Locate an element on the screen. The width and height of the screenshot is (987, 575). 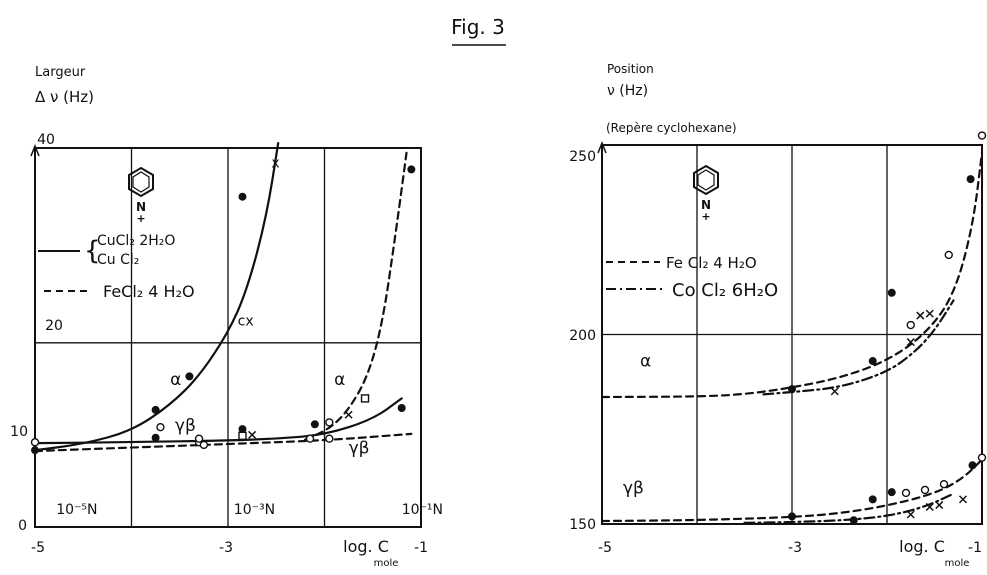
y-tick-label: 0 is located at coordinates (22, 526).